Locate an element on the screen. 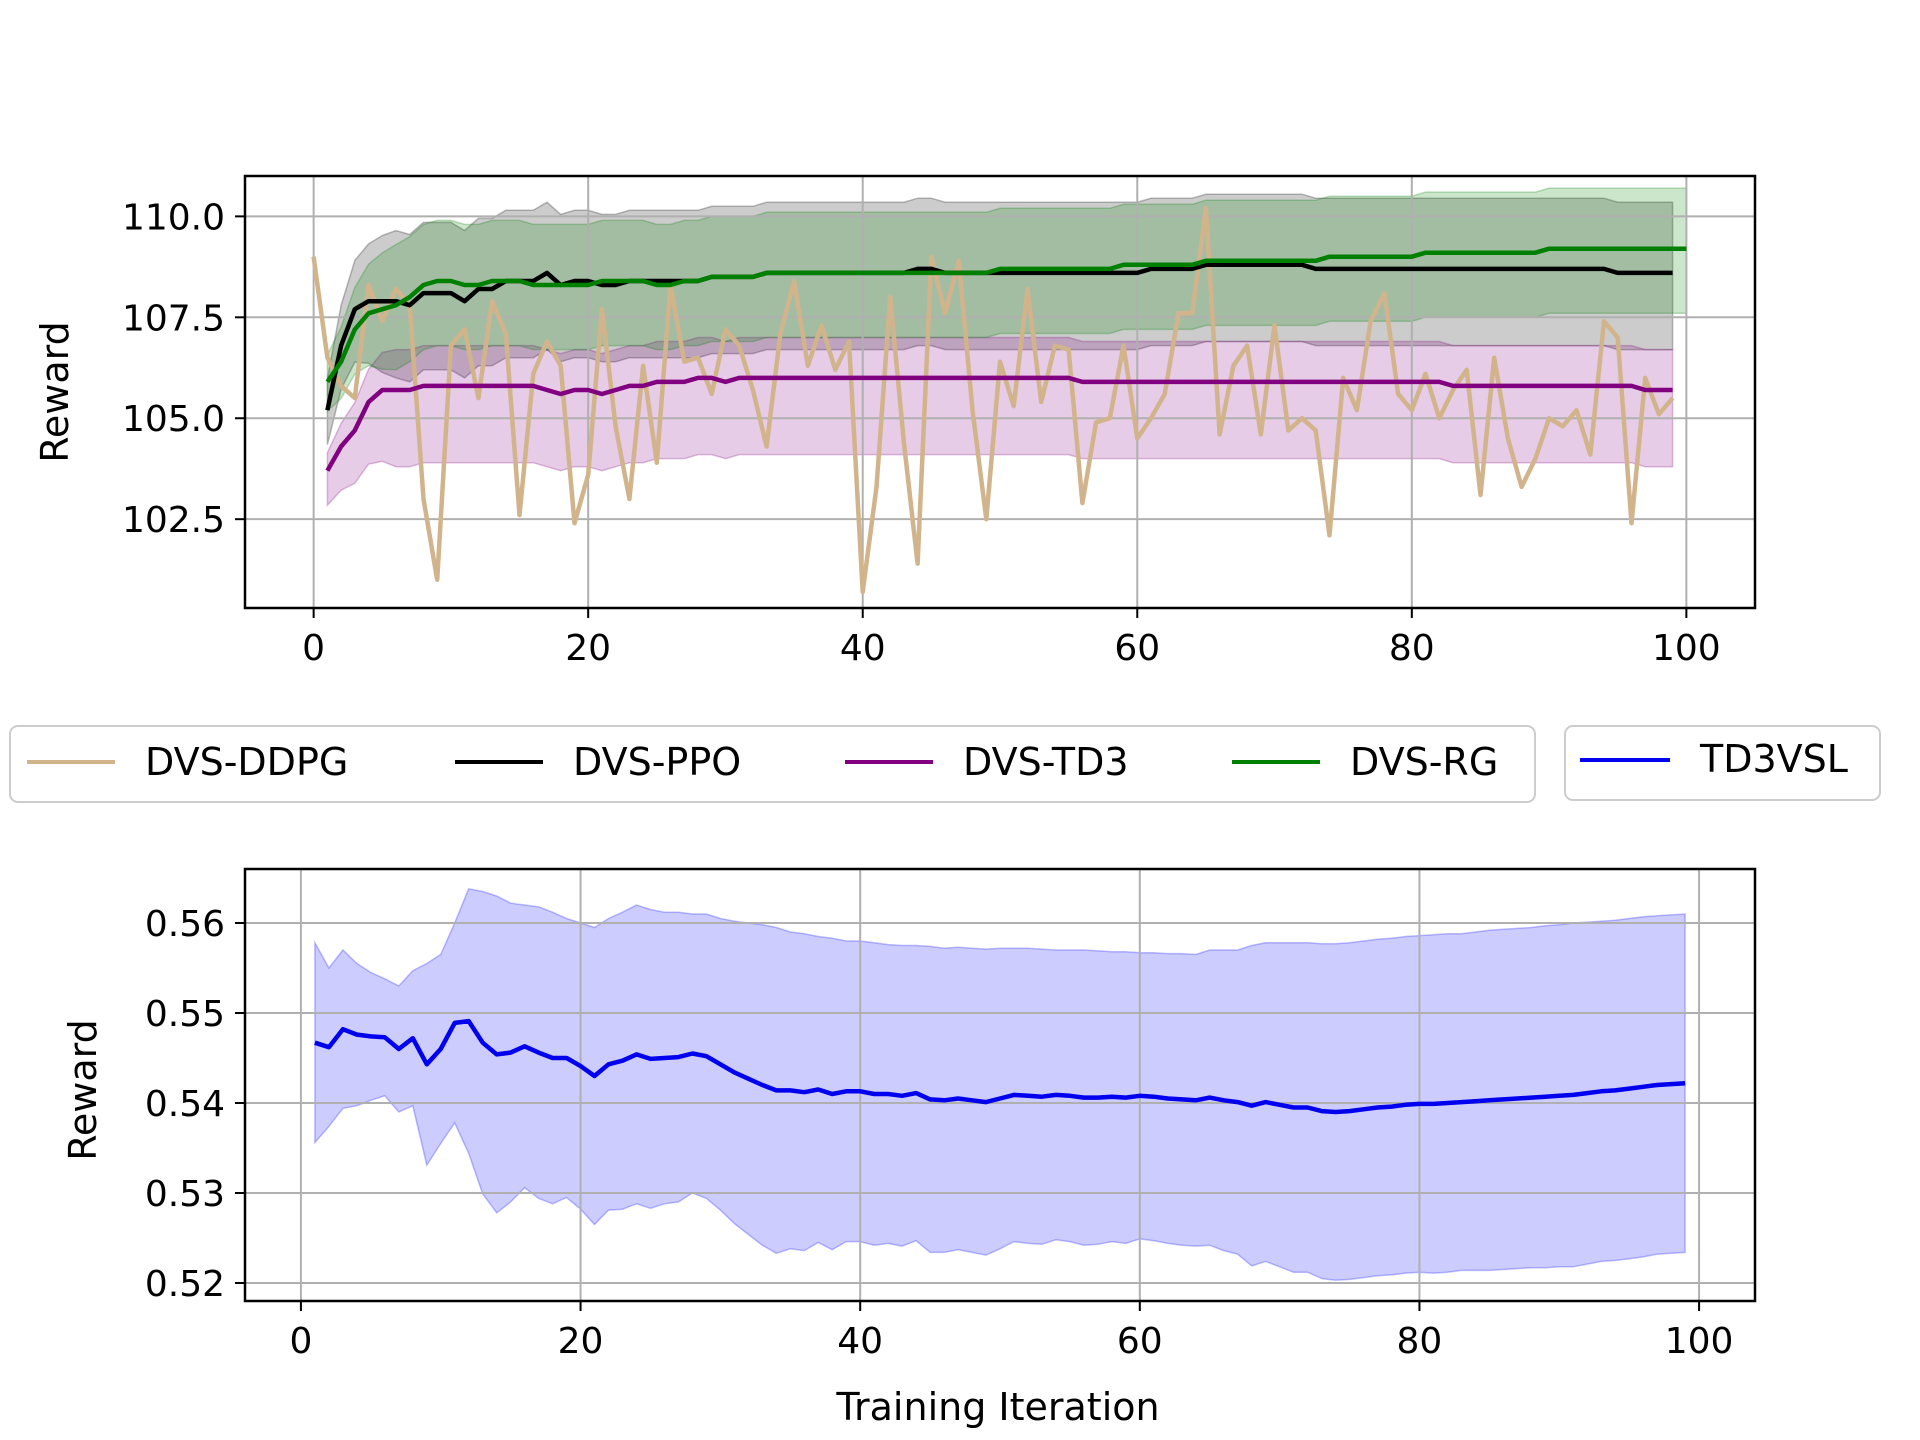 The image size is (1920, 1440). legend-label-dvs-ppo: DVS-PPO is located at coordinates (657, 762).